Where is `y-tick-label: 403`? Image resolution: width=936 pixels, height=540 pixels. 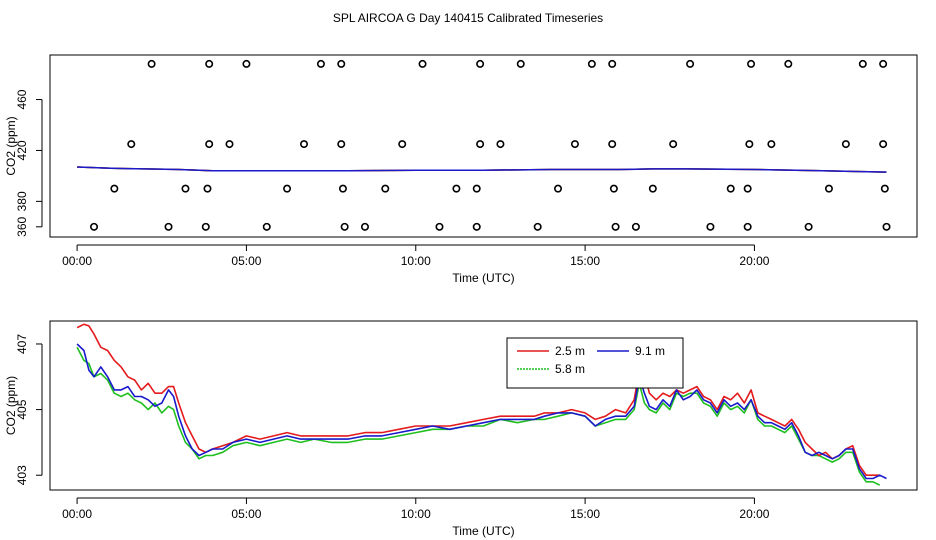
y-tick-label: 403 is located at coordinates (22, 475).